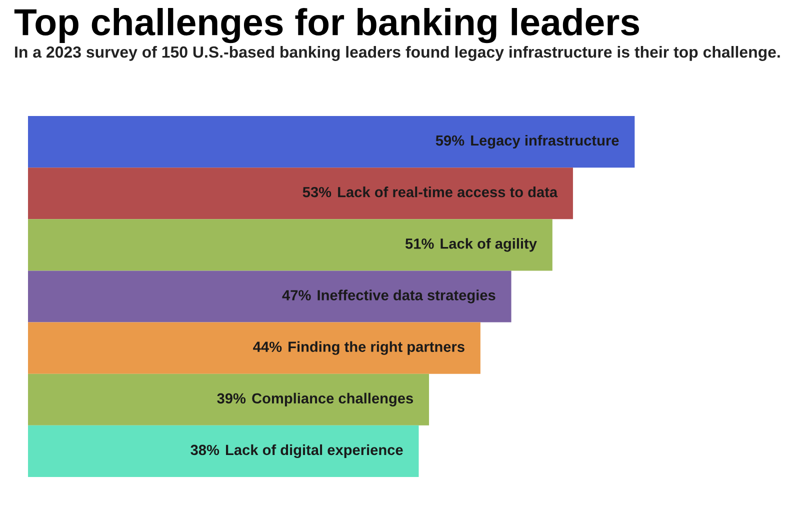 The height and width of the screenshot is (527, 800). I want to click on data-label: 53%, so click(317, 192).